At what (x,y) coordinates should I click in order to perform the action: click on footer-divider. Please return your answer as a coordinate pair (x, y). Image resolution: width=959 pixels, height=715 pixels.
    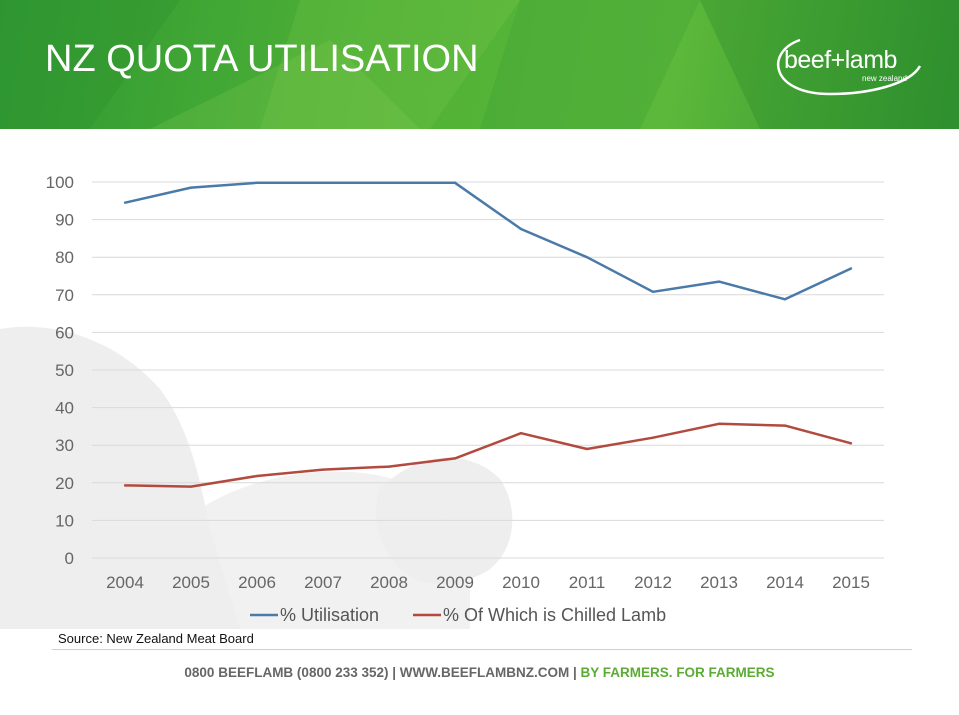
    Looking at the image, I should click on (482, 649).